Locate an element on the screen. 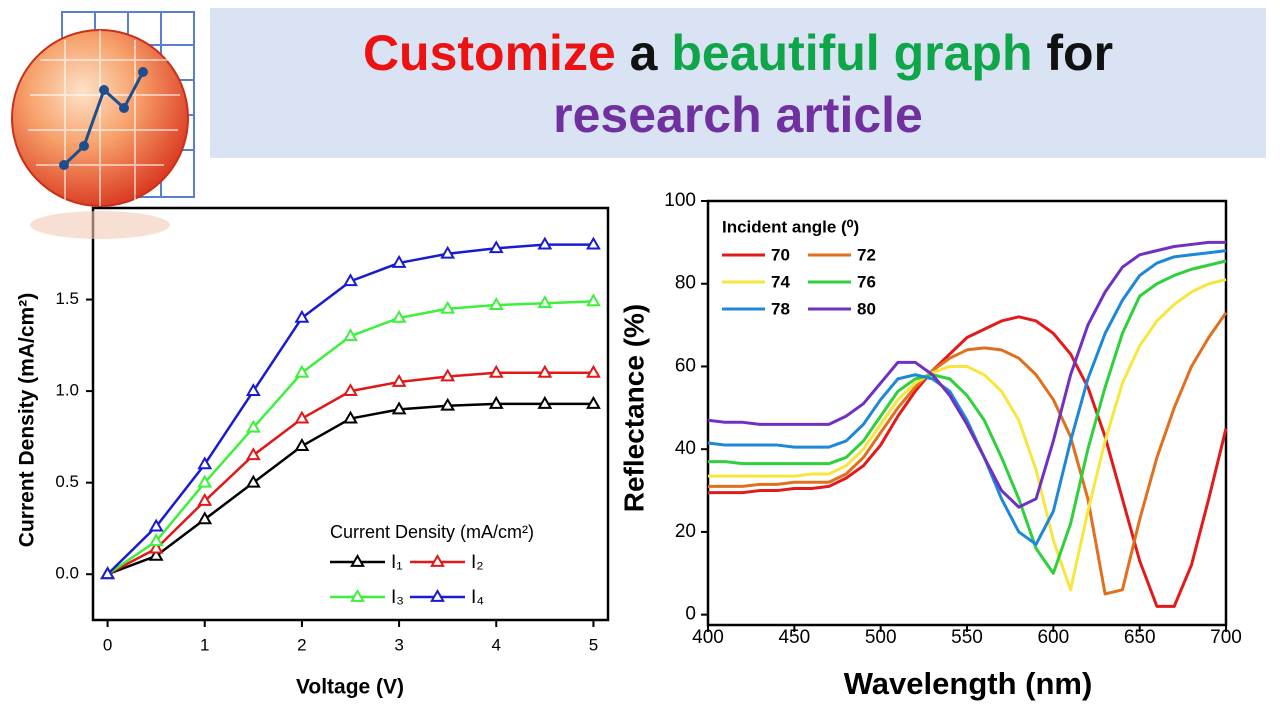 This screenshot has width=1280, height=720. legend-label: I₂ is located at coordinates (477, 562).